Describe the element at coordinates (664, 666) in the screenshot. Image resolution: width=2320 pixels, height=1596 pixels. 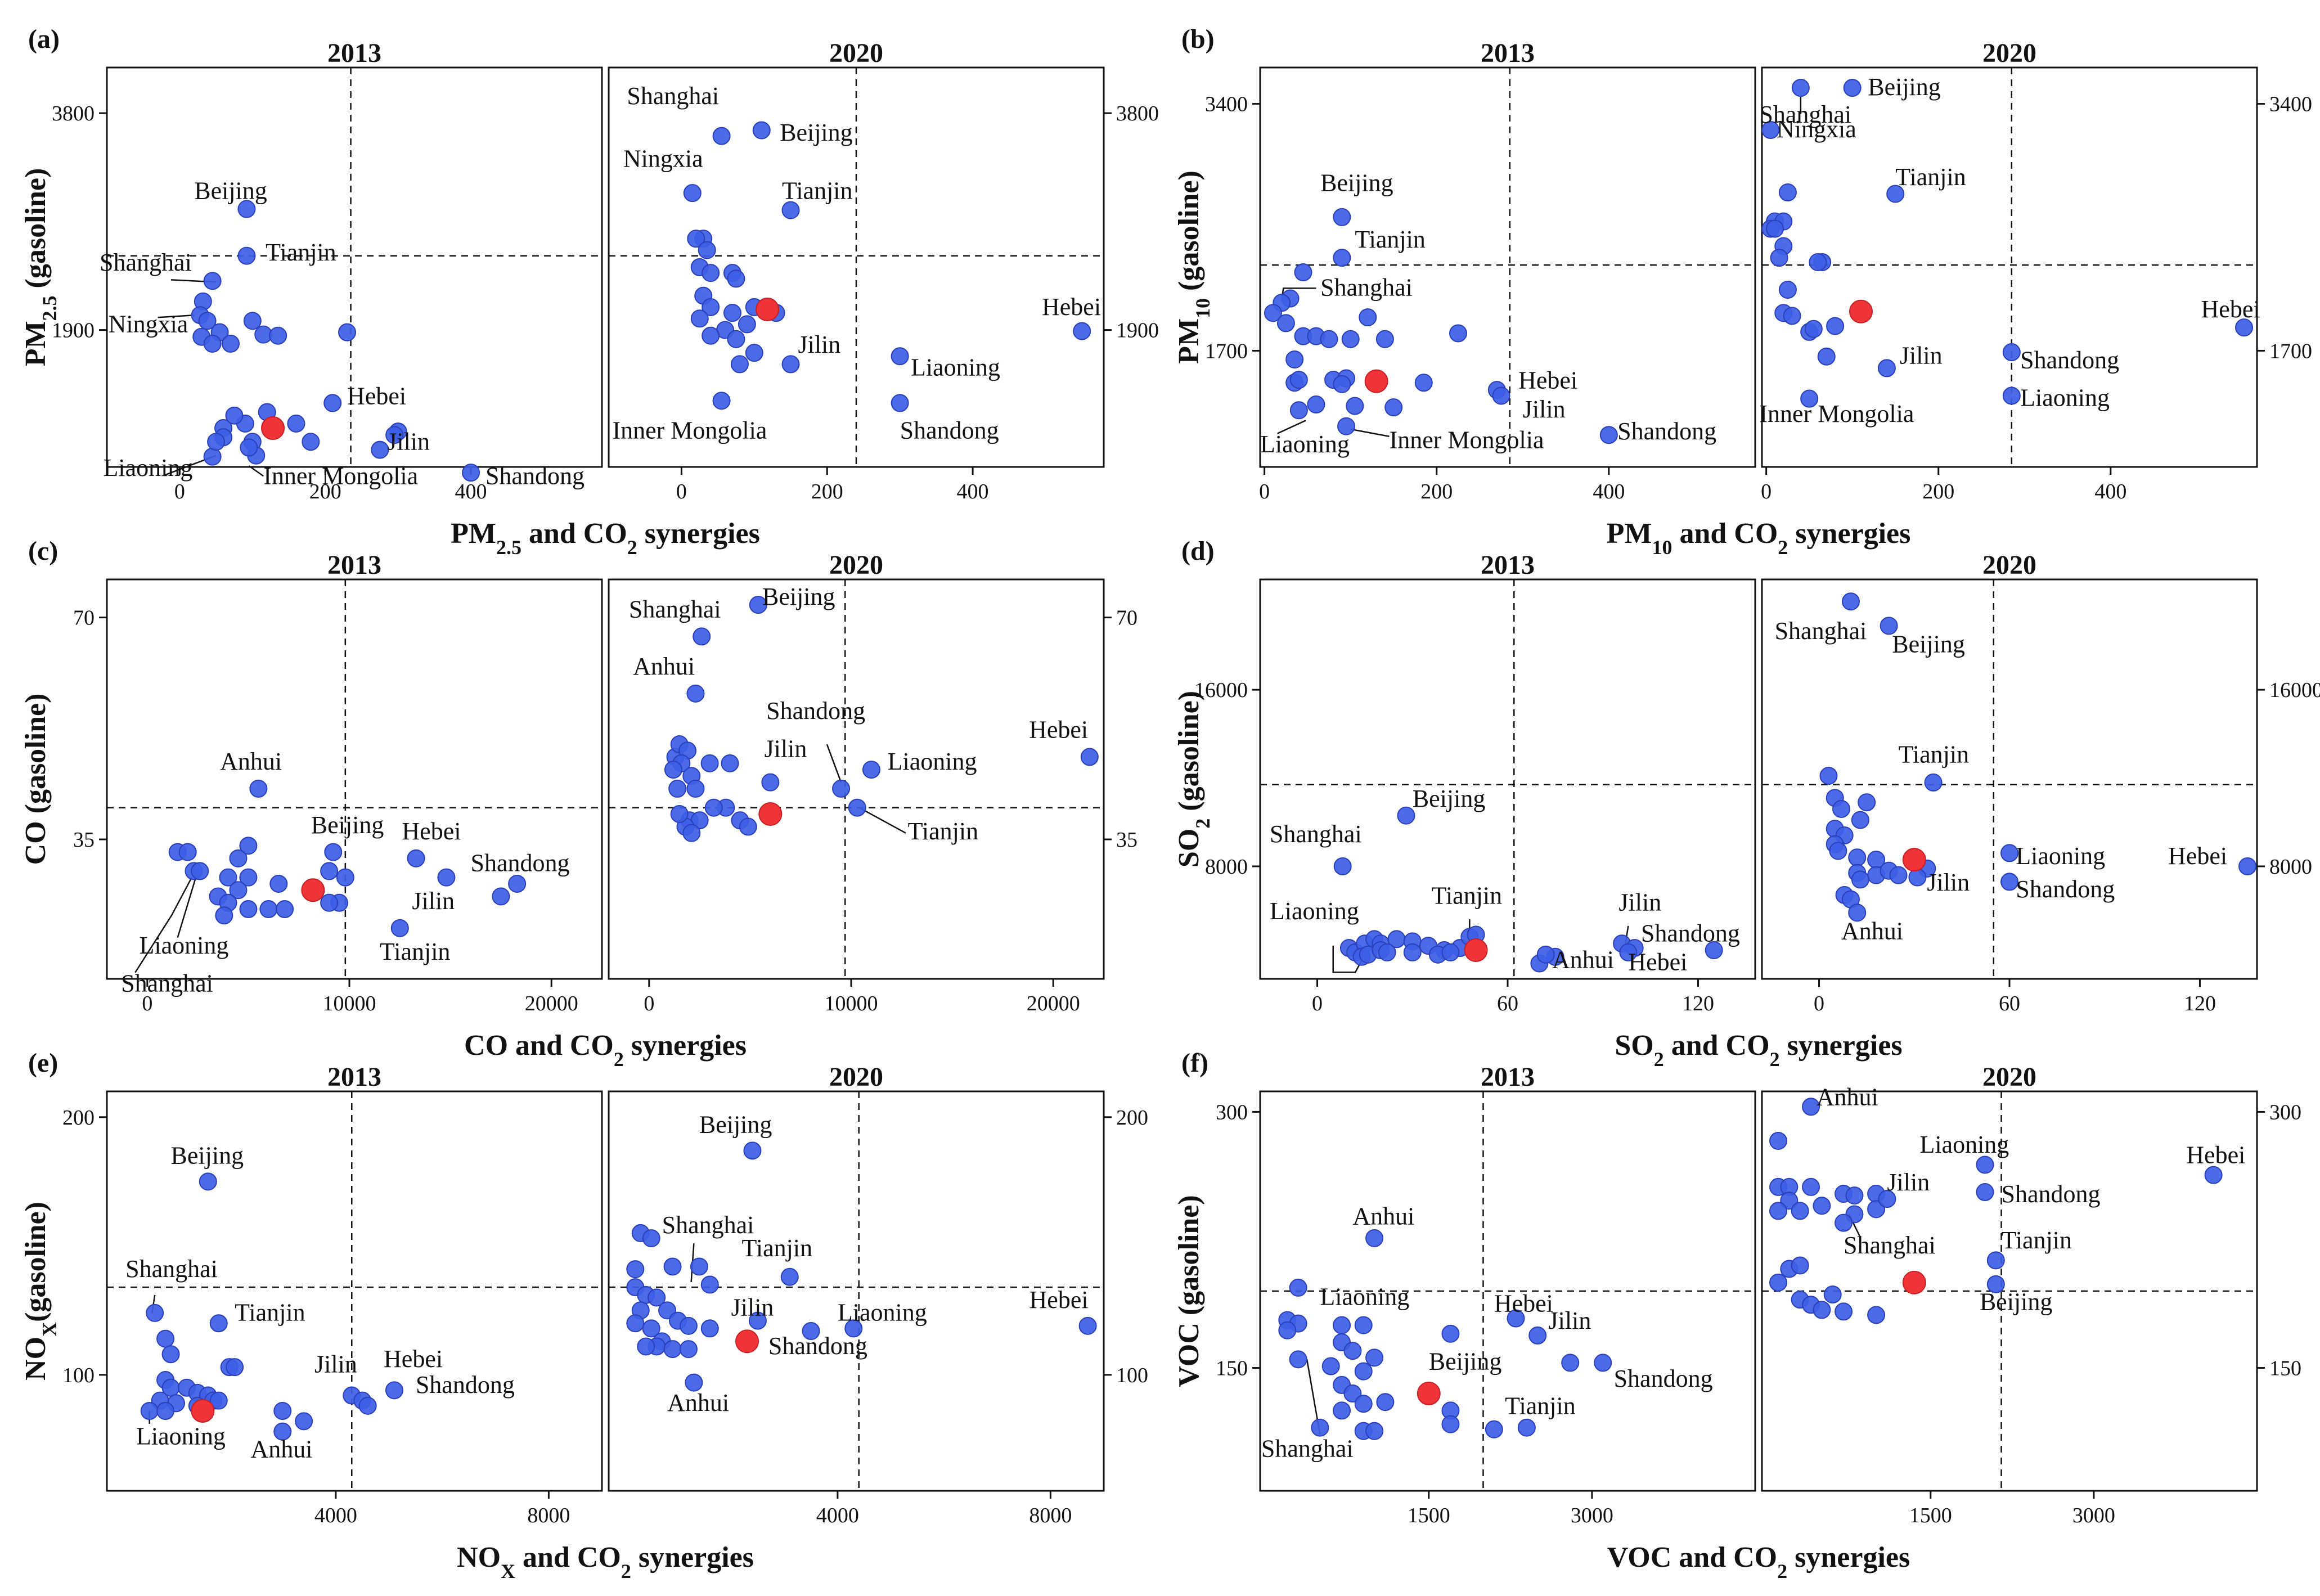
I see `point-label: Anhui` at that location.